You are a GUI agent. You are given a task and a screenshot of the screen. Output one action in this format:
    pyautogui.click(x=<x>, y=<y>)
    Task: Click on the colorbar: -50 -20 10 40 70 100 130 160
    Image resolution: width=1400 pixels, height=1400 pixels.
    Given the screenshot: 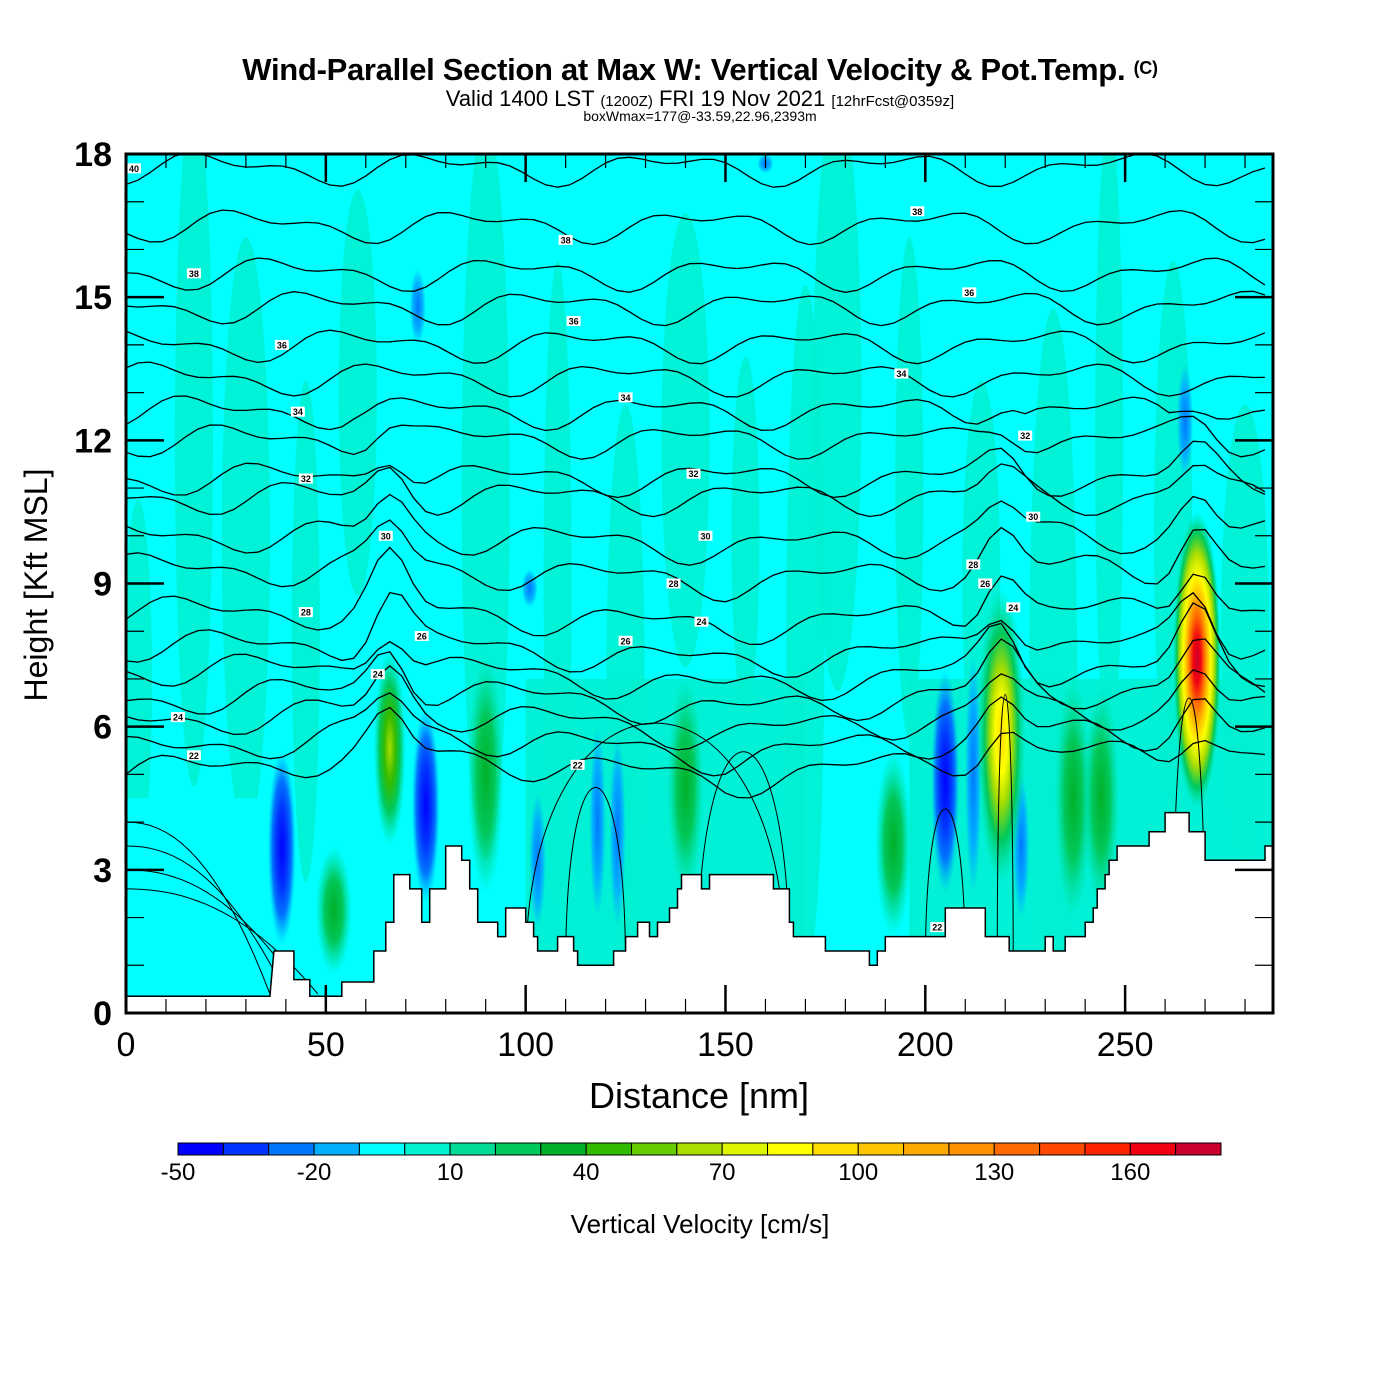 What is the action you would take?
    pyautogui.click(x=691, y=1164)
    